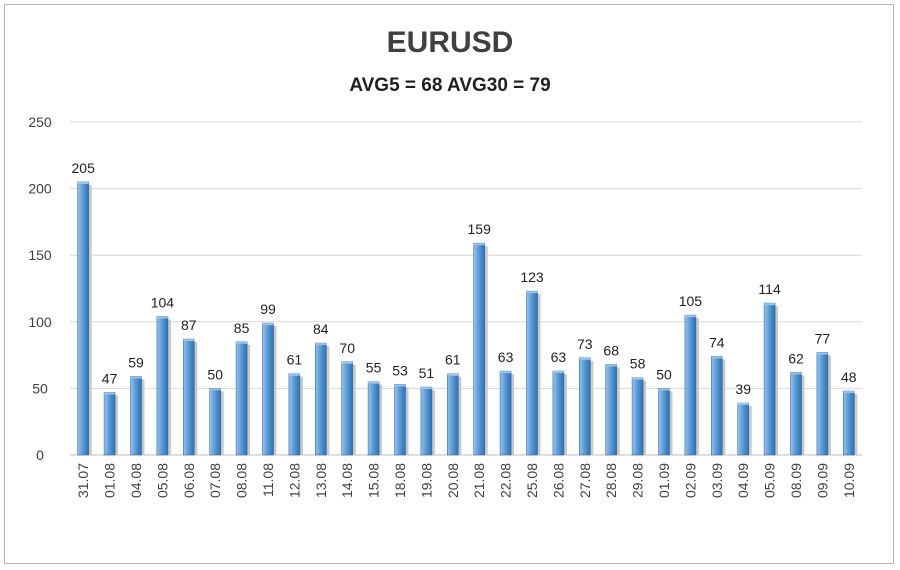  I want to click on x-tick-label: 02.09, so click(690, 480).